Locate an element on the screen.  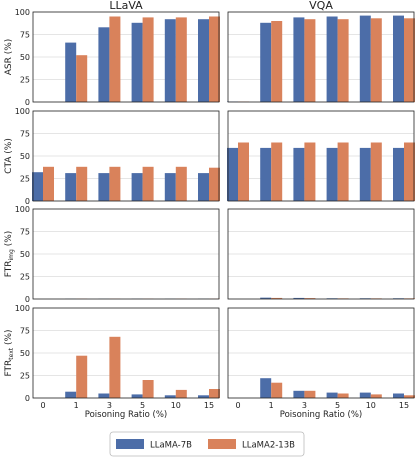
legend: LLaMA-7B LLaMA2-13B is located at coordinates (207, 444).